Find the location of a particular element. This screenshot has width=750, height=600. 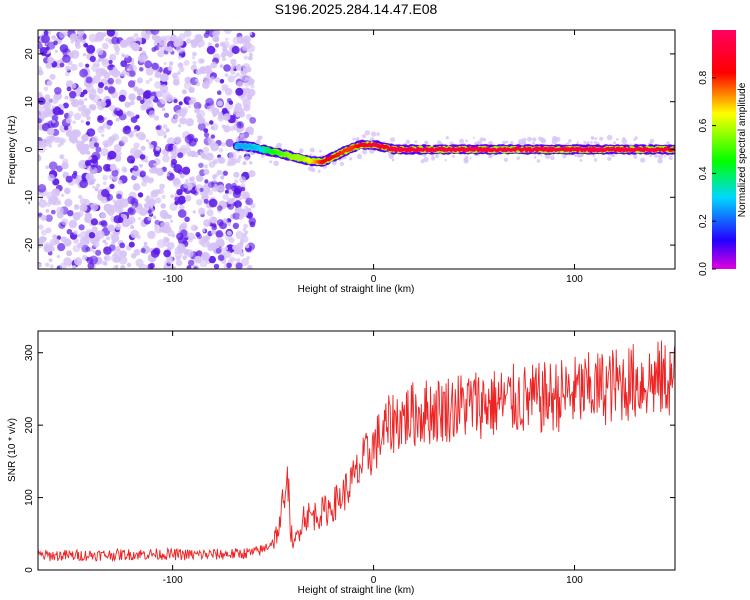

colorbar-tick-label: 0.6 is located at coordinates (703, 125).